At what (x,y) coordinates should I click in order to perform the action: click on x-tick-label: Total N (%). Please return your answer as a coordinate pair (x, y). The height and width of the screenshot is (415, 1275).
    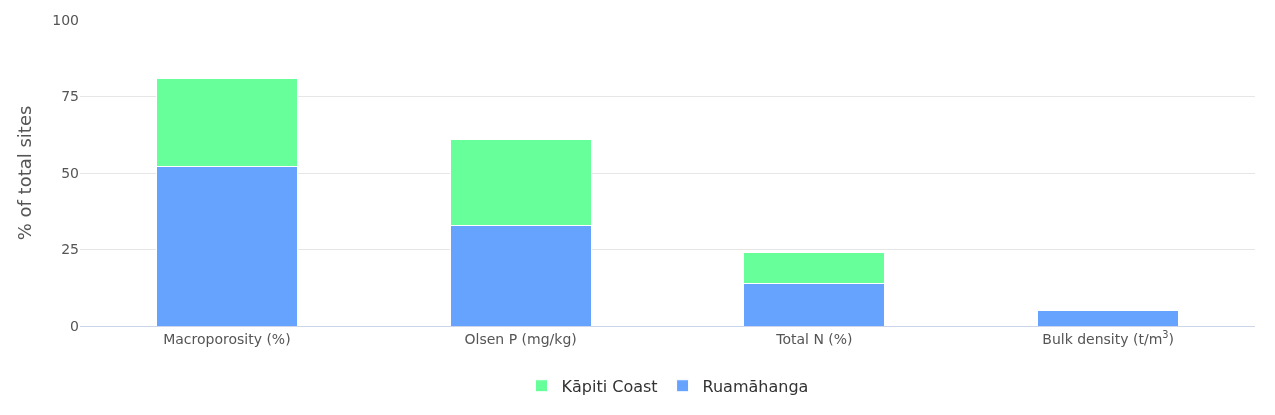
    Looking at the image, I should click on (814, 338).